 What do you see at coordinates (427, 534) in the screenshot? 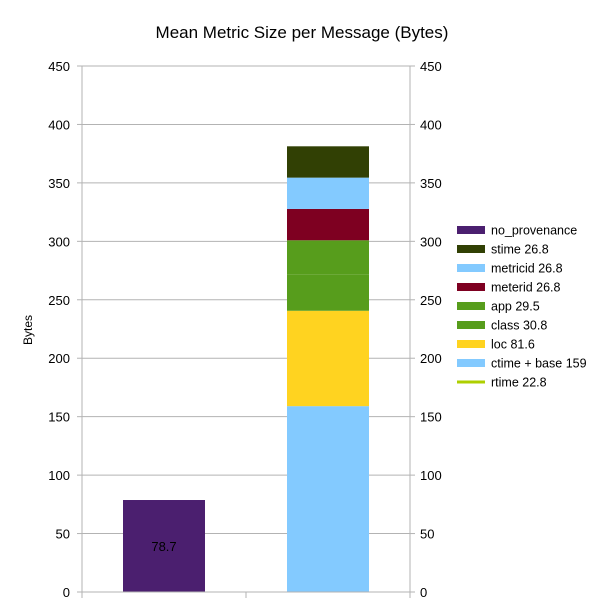
I see `y-tick-label-right: 50` at bounding box center [427, 534].